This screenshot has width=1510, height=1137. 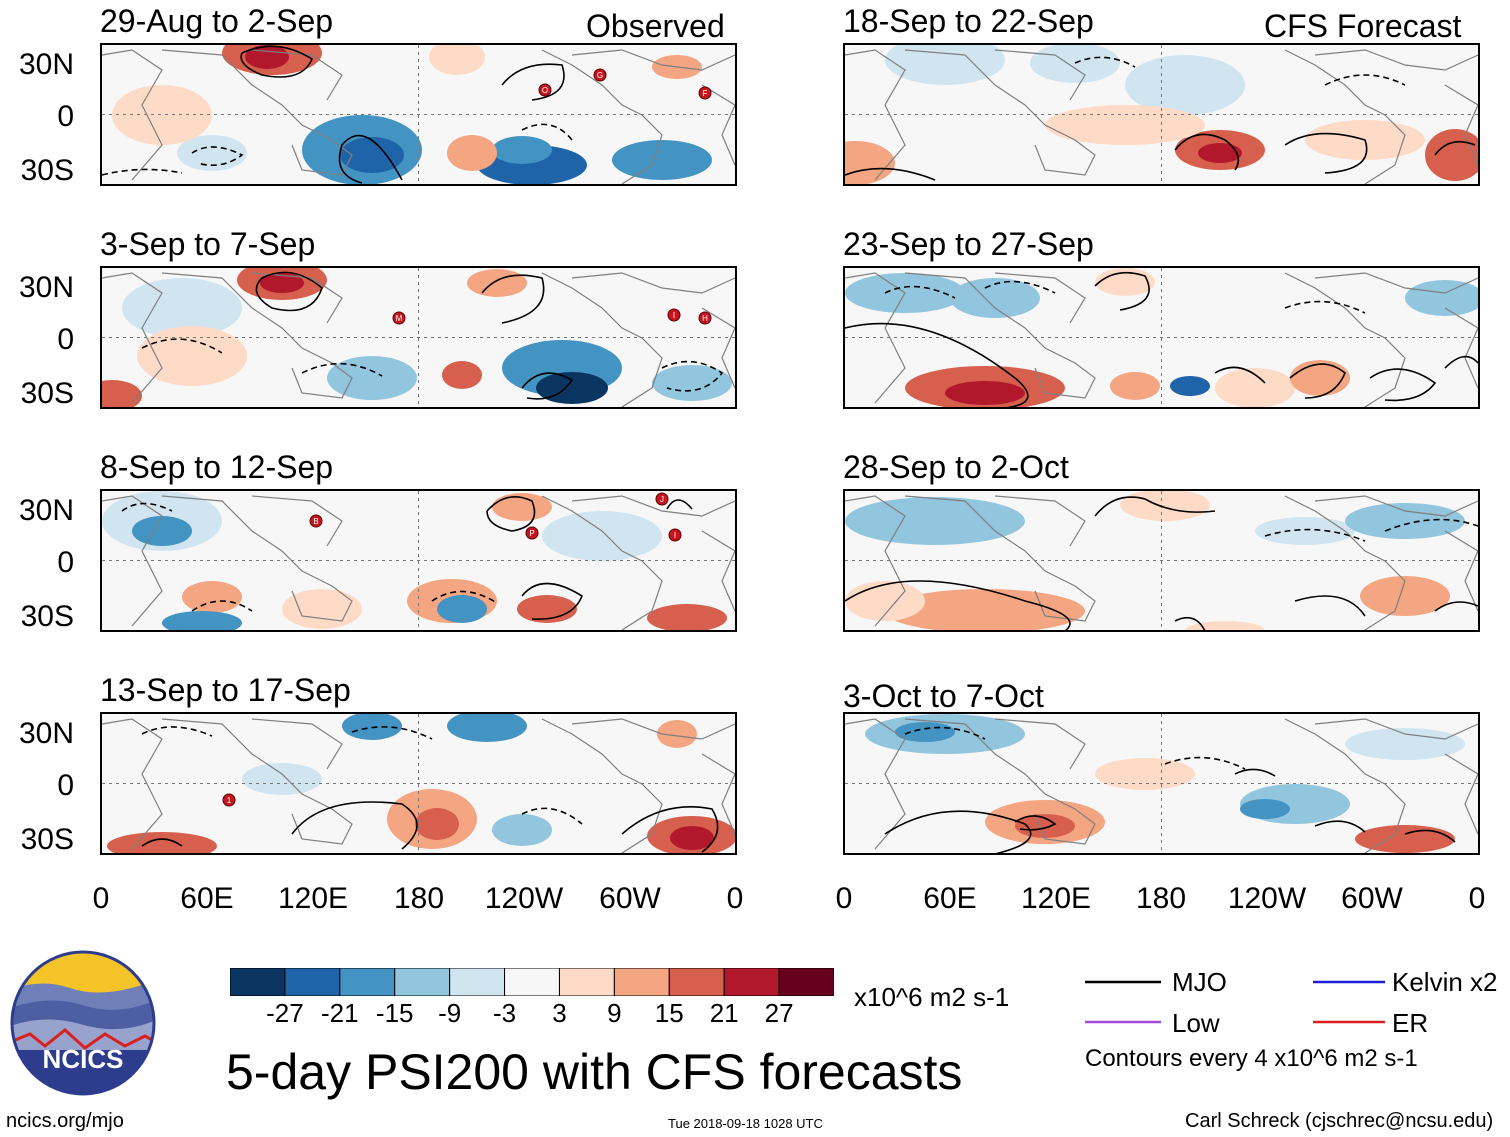 I want to click on map-panel-obs-4: 1, so click(x=418, y=783).